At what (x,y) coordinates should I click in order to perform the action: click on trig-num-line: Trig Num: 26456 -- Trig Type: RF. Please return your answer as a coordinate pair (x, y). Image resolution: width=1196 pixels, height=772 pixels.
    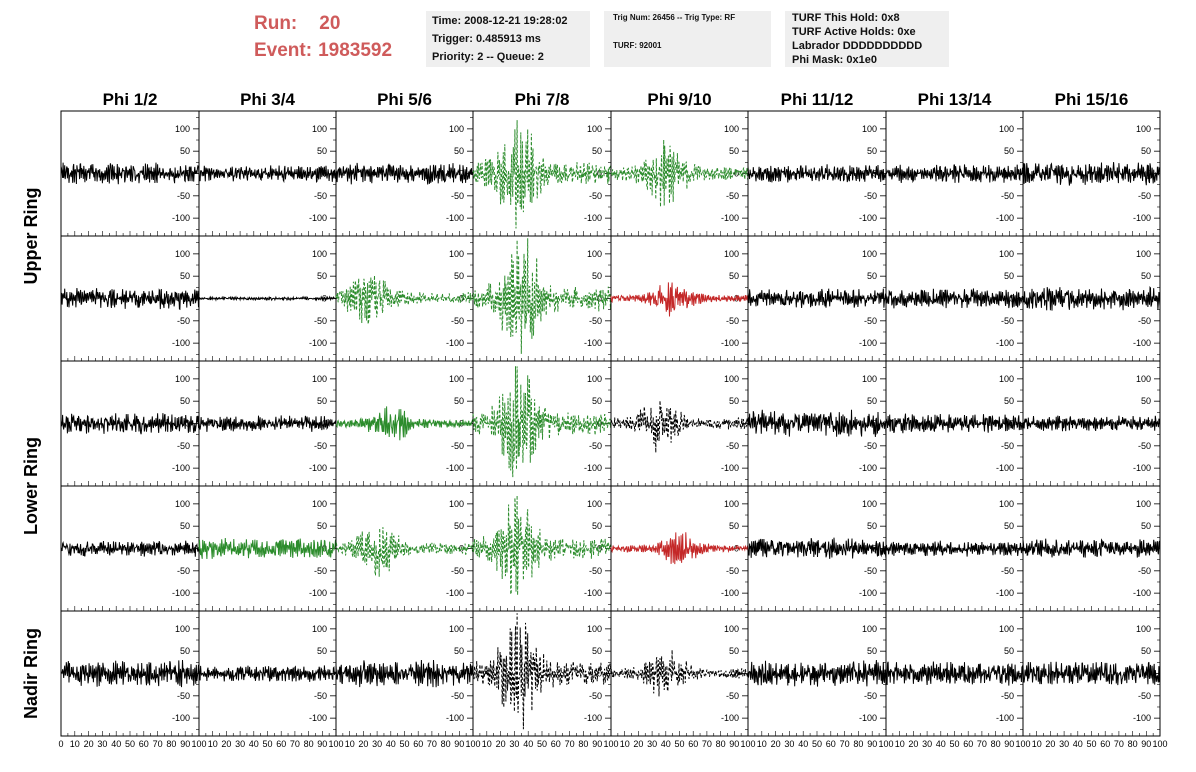
    Looking at the image, I should click on (674, 17).